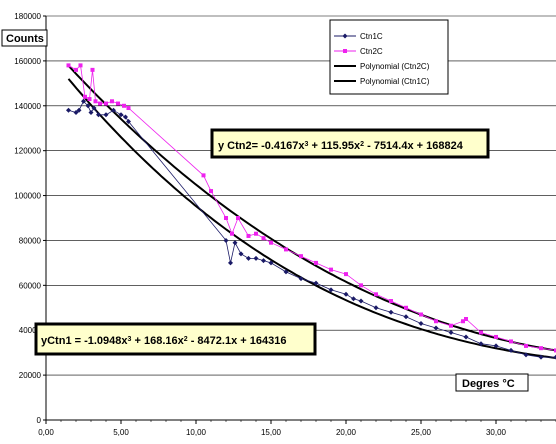 This screenshot has width=556, height=444. Describe the element at coordinates (27, 196) in the screenshot. I see `y-tick-label: 100000` at that location.